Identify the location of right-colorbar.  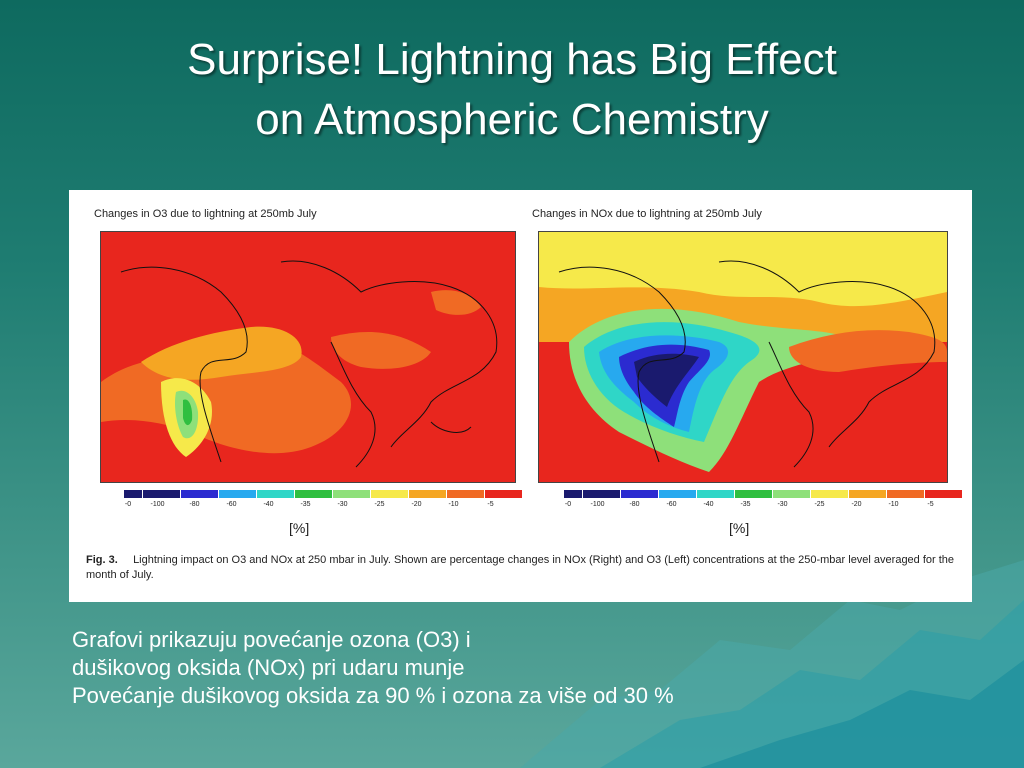
(763, 494).